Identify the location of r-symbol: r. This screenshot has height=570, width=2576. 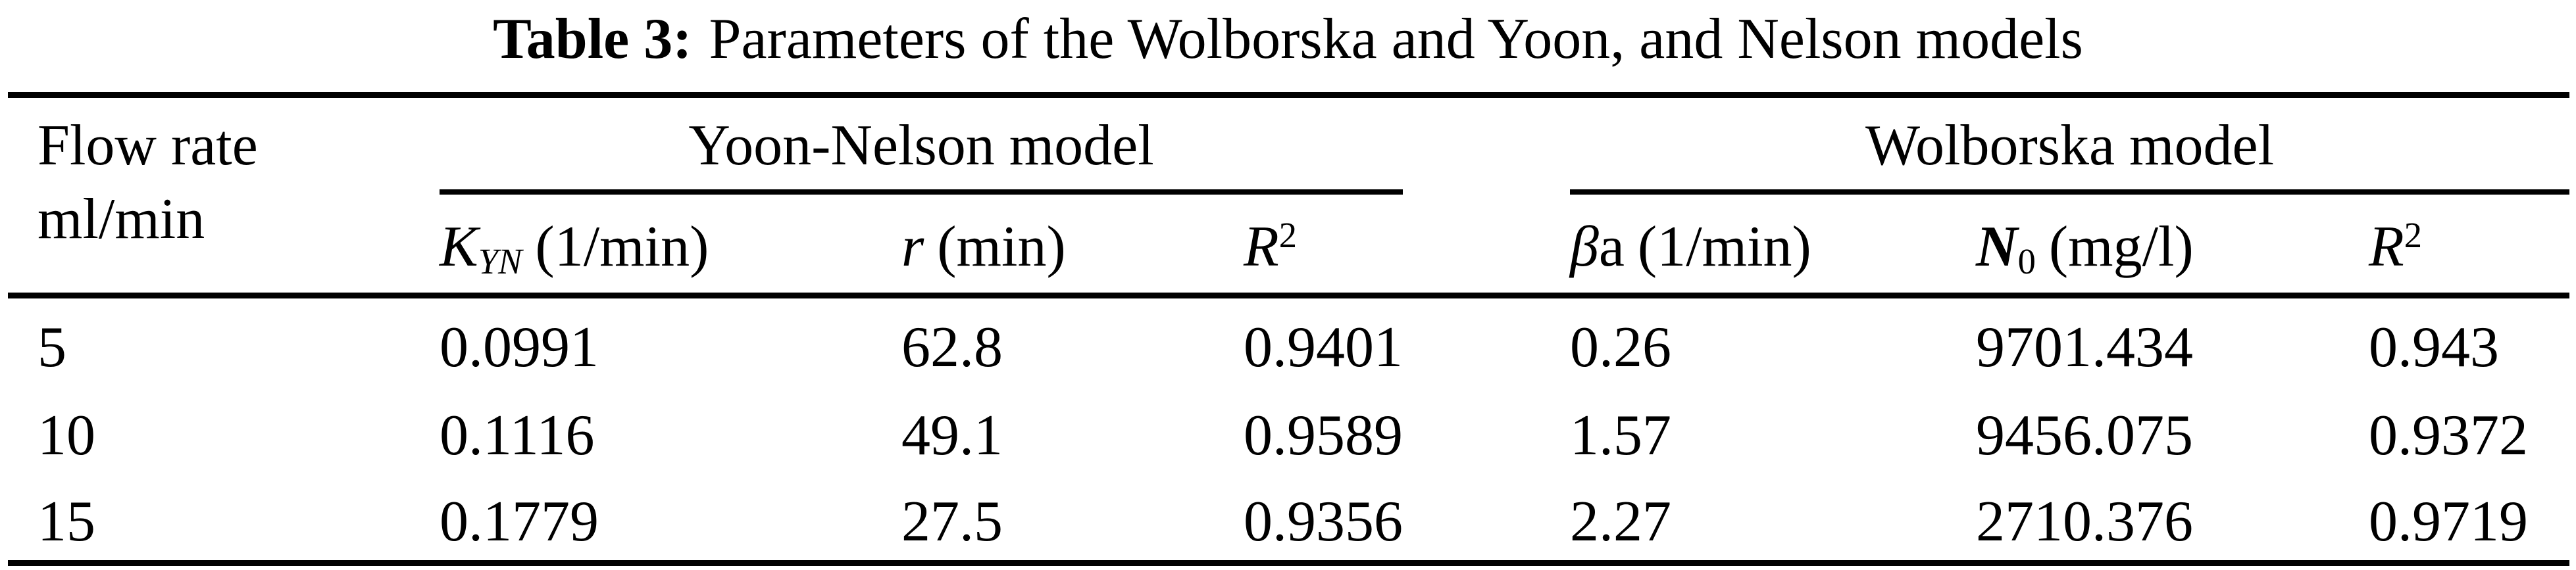
(913, 247).